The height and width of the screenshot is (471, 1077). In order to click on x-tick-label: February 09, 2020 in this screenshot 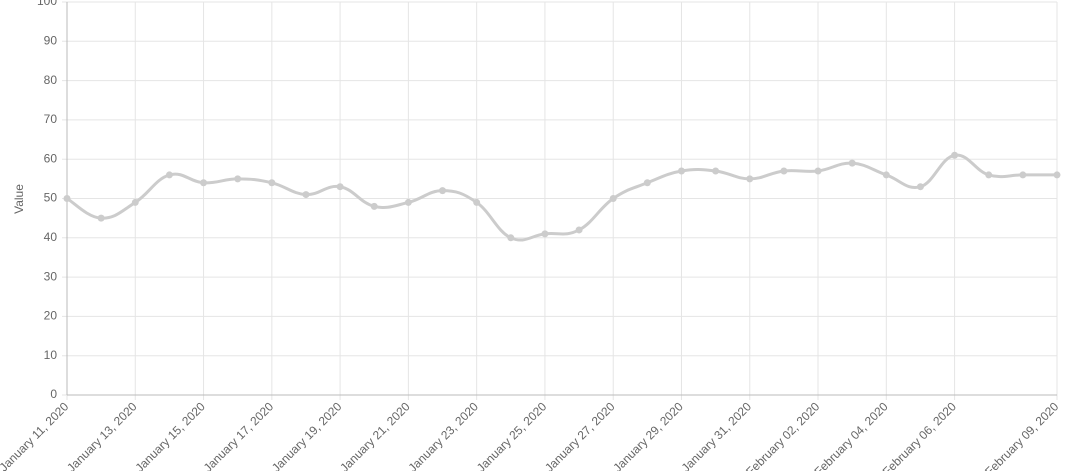, I will do `click(1021, 435)`.